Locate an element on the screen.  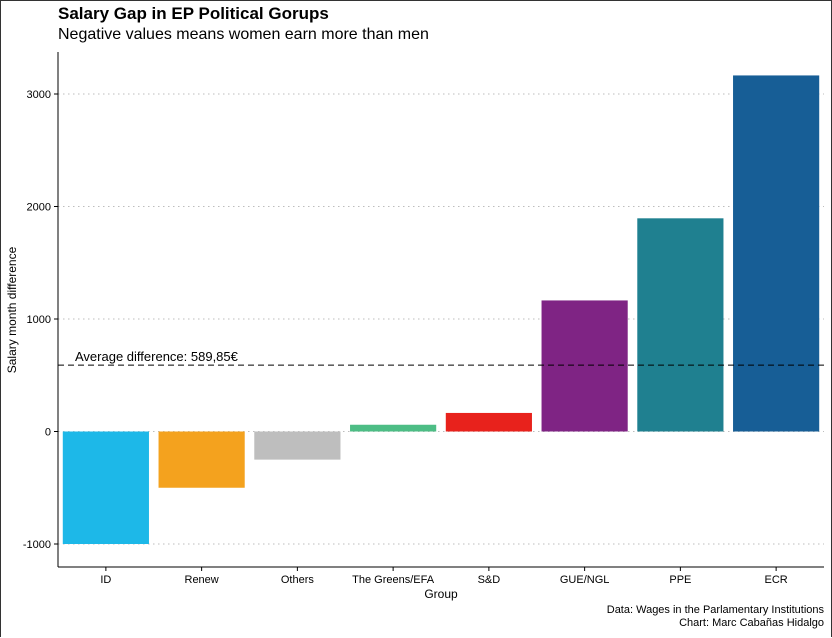
x-tick-label: PPE is located at coordinates (680, 580).